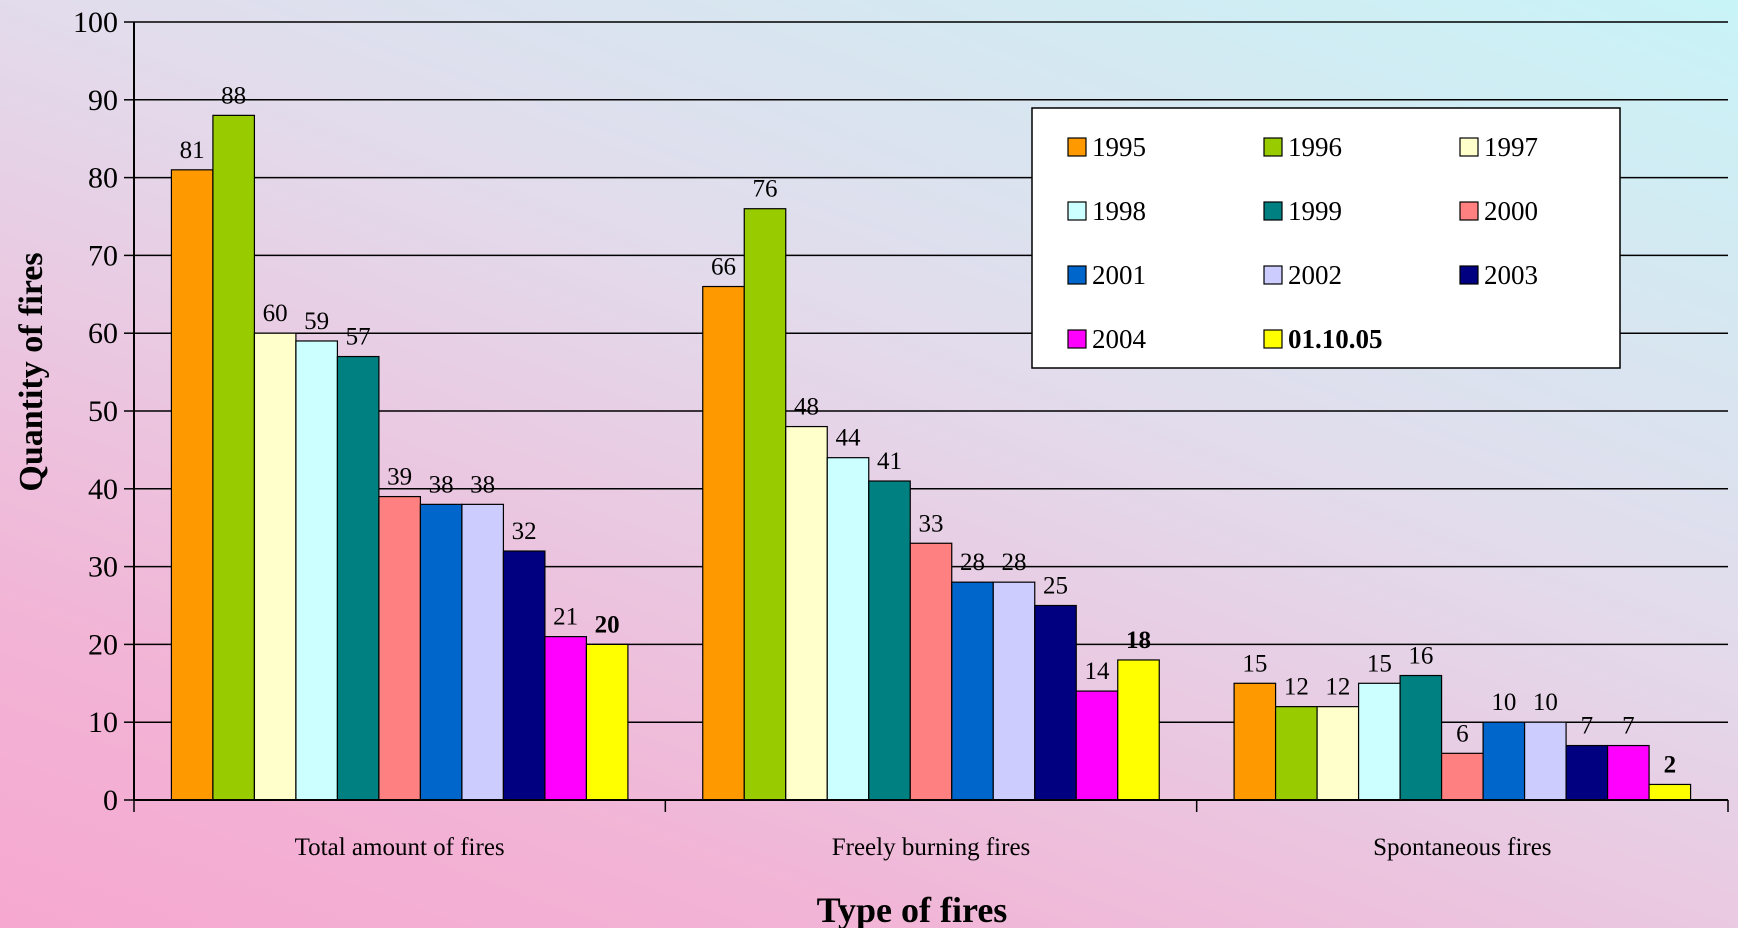  I want to click on category-label: Freely burning fires, so click(931, 847).